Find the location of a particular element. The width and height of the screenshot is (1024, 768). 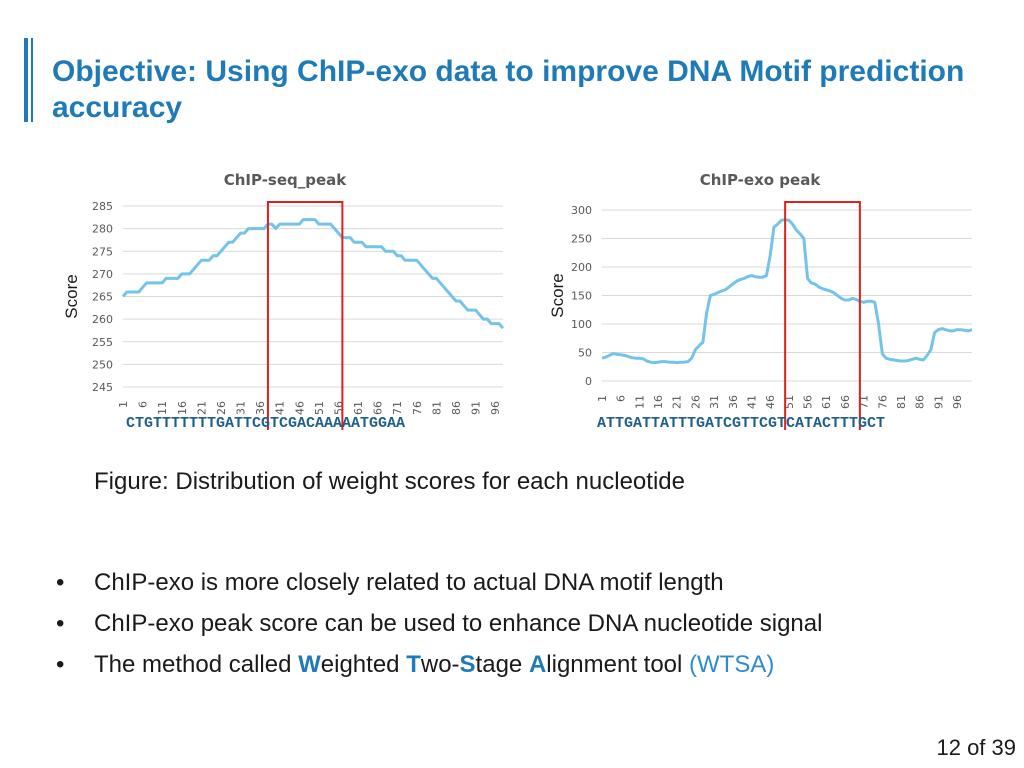

y-tick-label: 260 is located at coordinates (102, 319).